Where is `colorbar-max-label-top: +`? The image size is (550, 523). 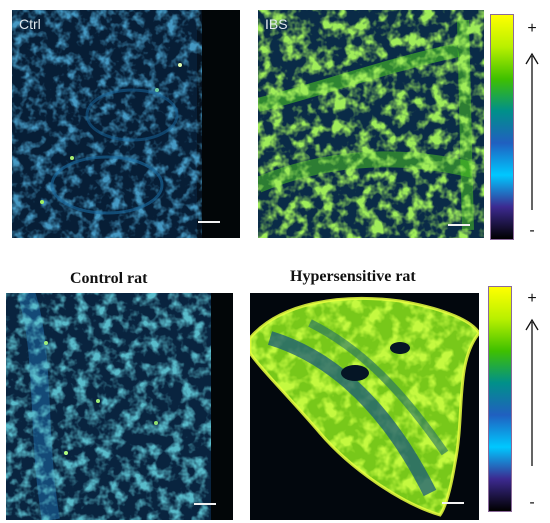 colorbar-max-label-top: + is located at coordinates (532, 28).